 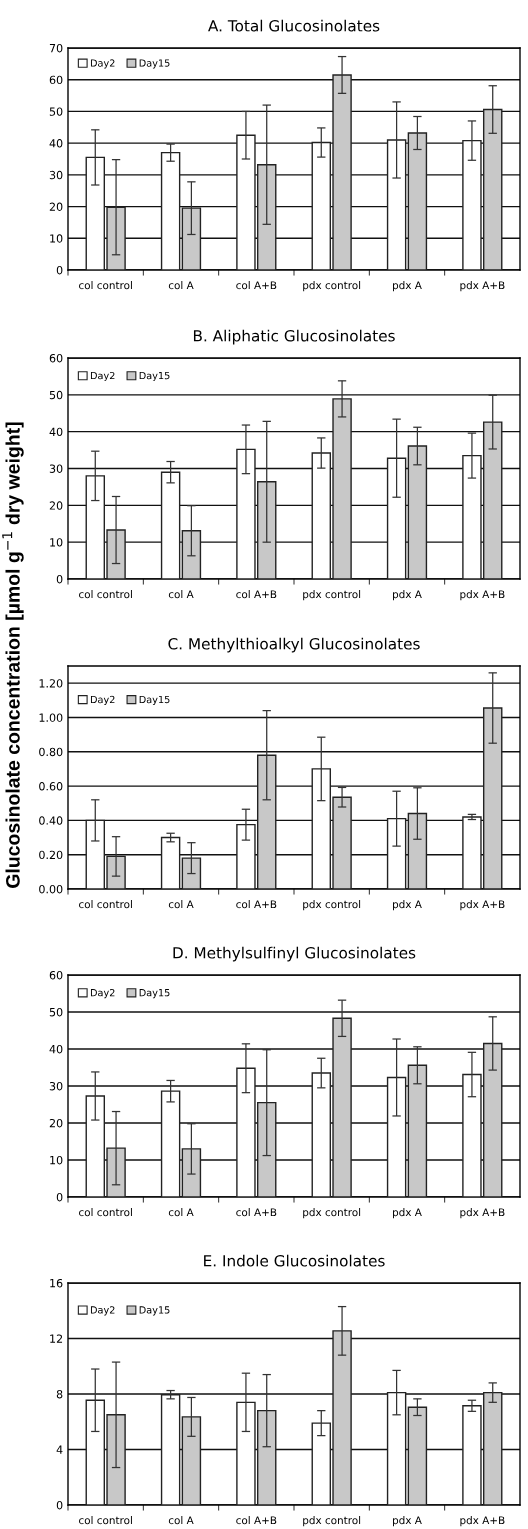 What do you see at coordinates (13, 655) in the screenshot?
I see `y-axis-title: Glucosinolate concentration [µmol g$^{−1}$ dry weight]` at bounding box center [13, 655].